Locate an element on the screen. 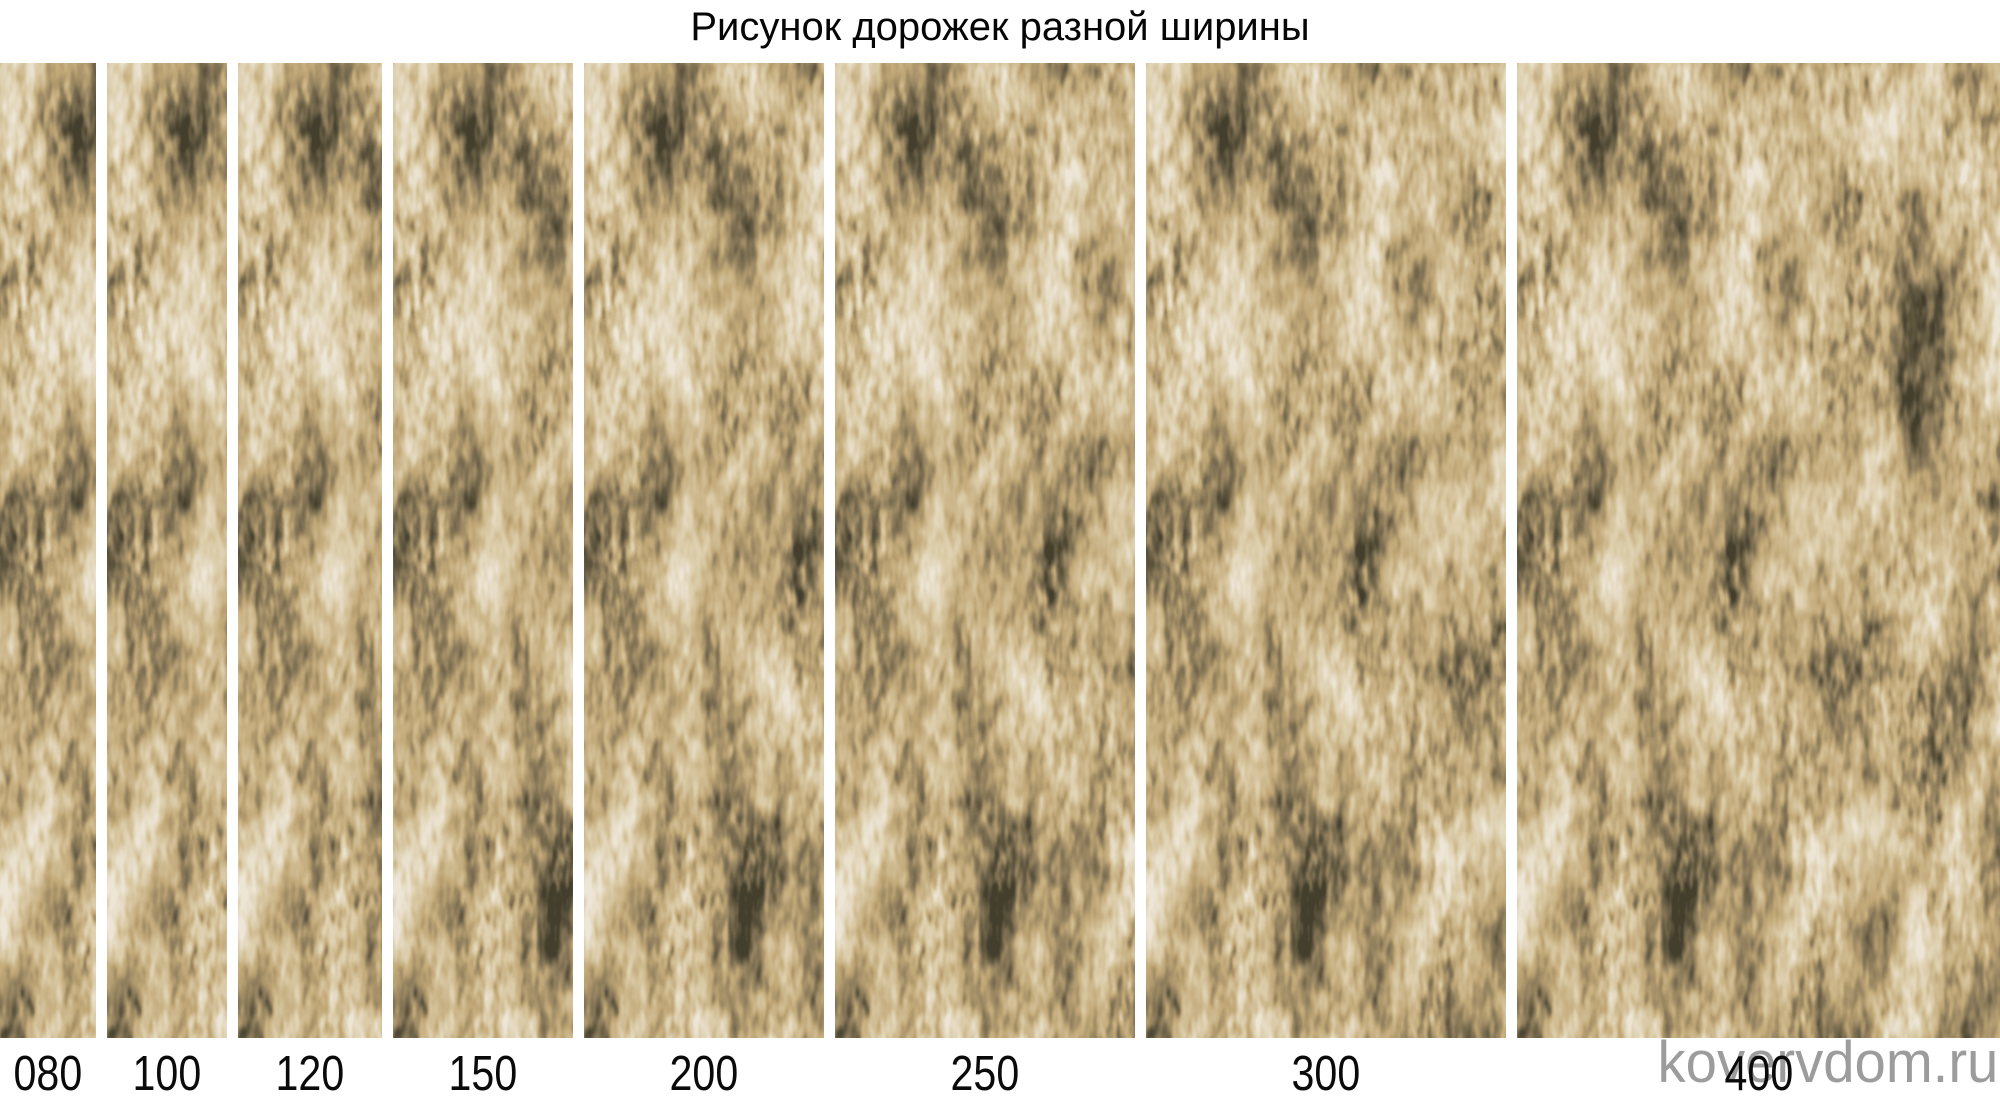  runner-width-label: 200 is located at coordinates (704, 1074).